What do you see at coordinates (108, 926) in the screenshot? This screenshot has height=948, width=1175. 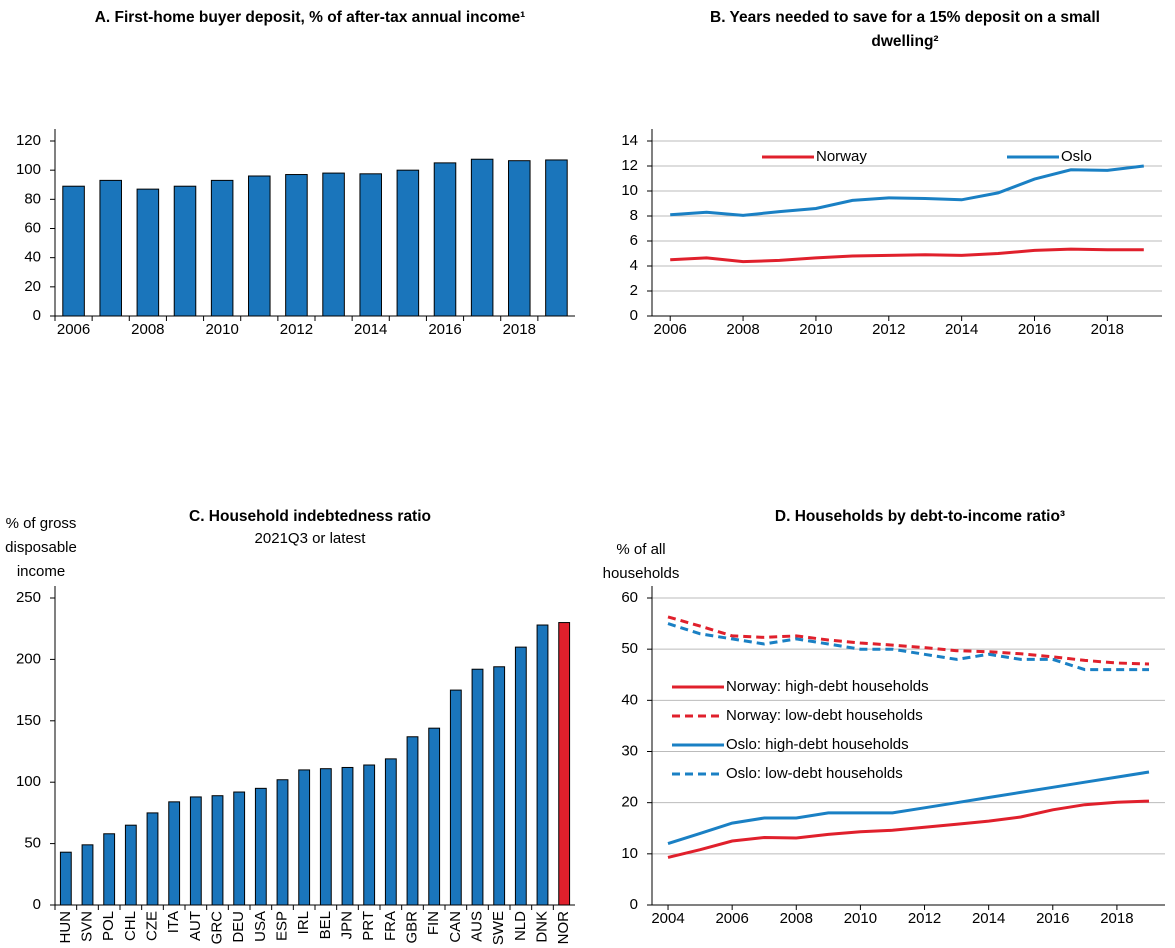 I see `x-tick-label: POL` at bounding box center [108, 926].